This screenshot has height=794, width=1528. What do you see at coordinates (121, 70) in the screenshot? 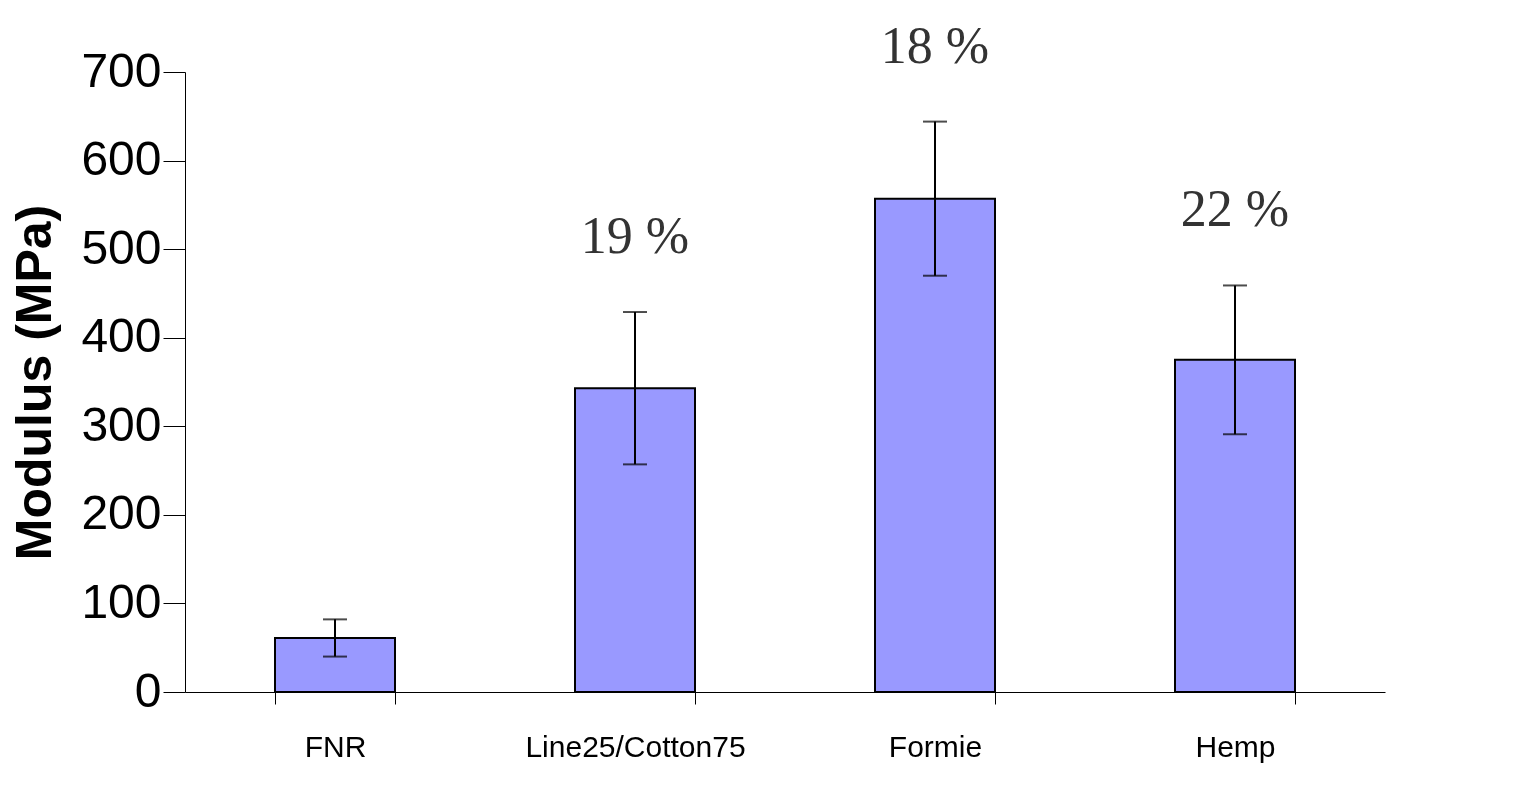
I see `y-tick-label: 700` at bounding box center [121, 70].